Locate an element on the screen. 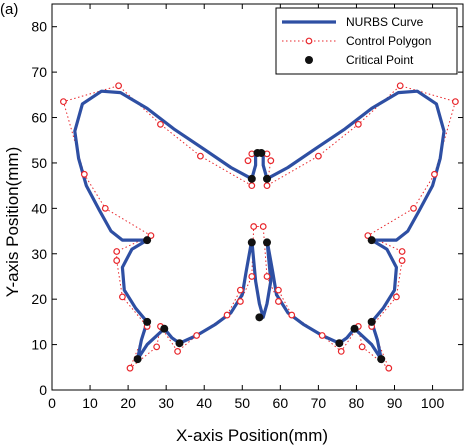  legend-label: Critical Point is located at coordinates (380, 60).